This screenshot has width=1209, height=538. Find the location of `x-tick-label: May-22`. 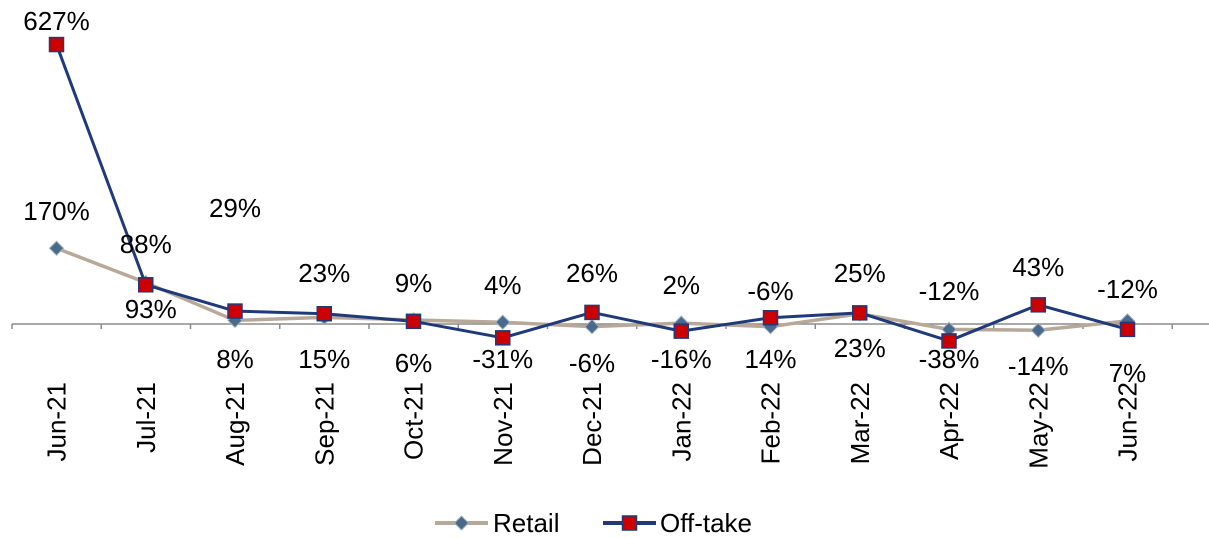

x-tick-label: May-22 is located at coordinates (1038, 425).